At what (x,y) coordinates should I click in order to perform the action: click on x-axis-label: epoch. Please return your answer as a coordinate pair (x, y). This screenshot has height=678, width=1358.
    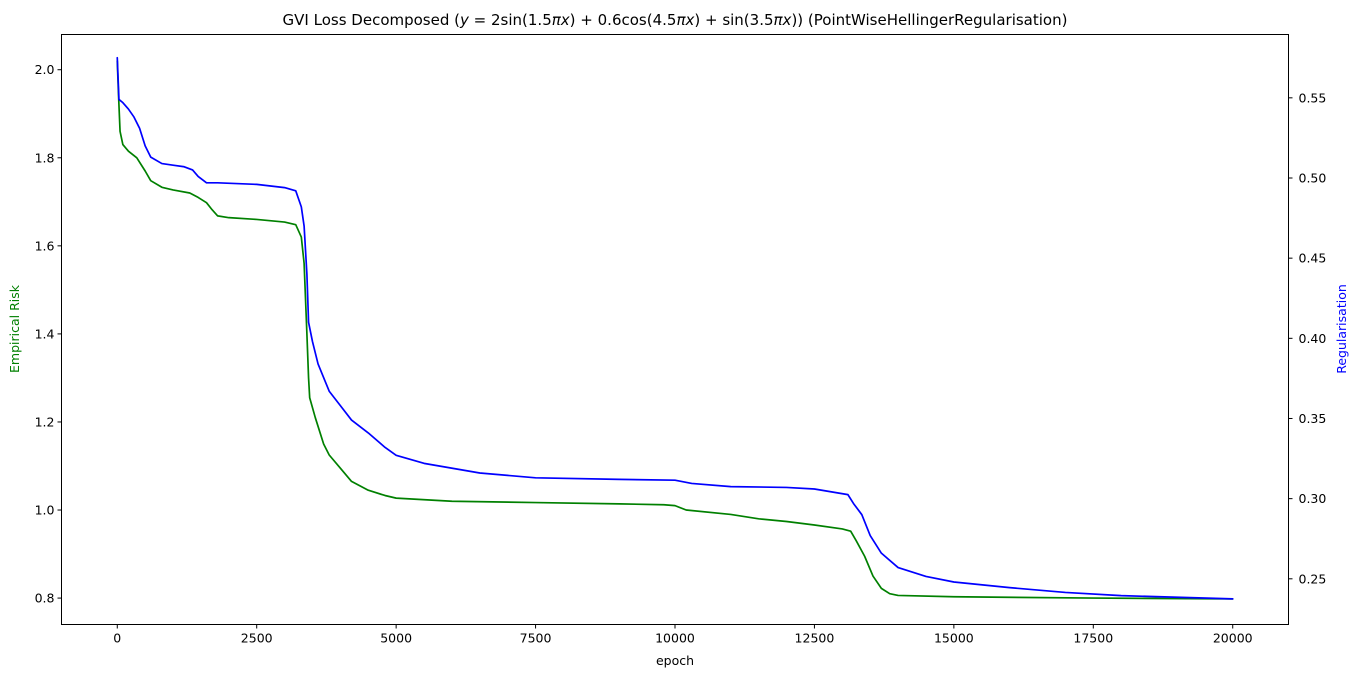
    Looking at the image, I should click on (675, 660).